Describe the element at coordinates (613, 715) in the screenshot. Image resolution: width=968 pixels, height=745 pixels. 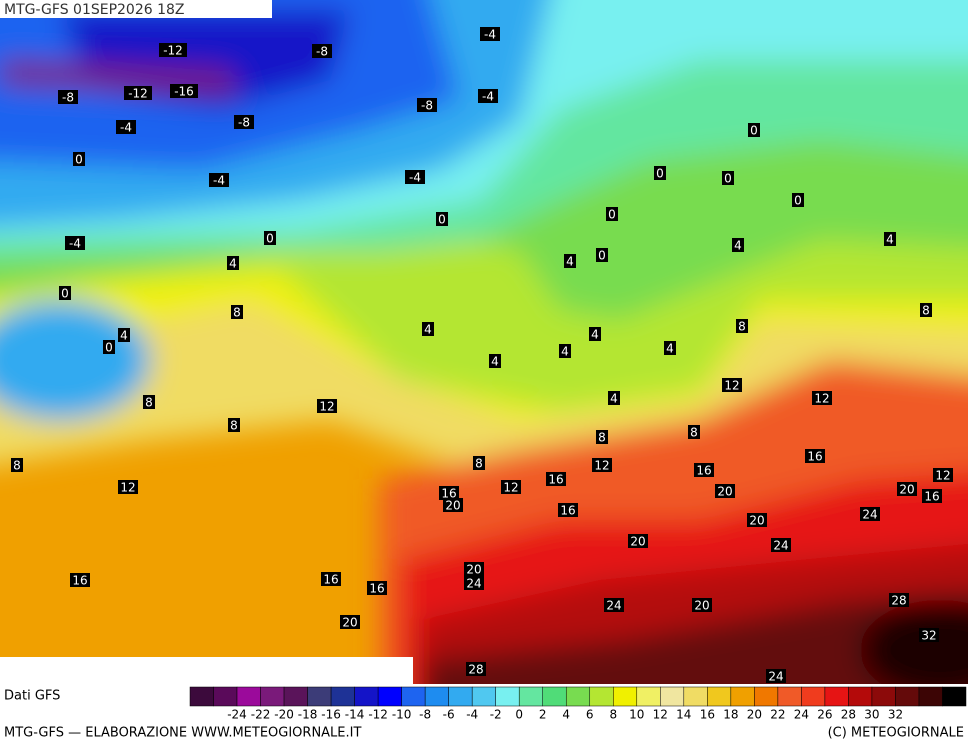
I see `legend-tick-label: 8` at that location.